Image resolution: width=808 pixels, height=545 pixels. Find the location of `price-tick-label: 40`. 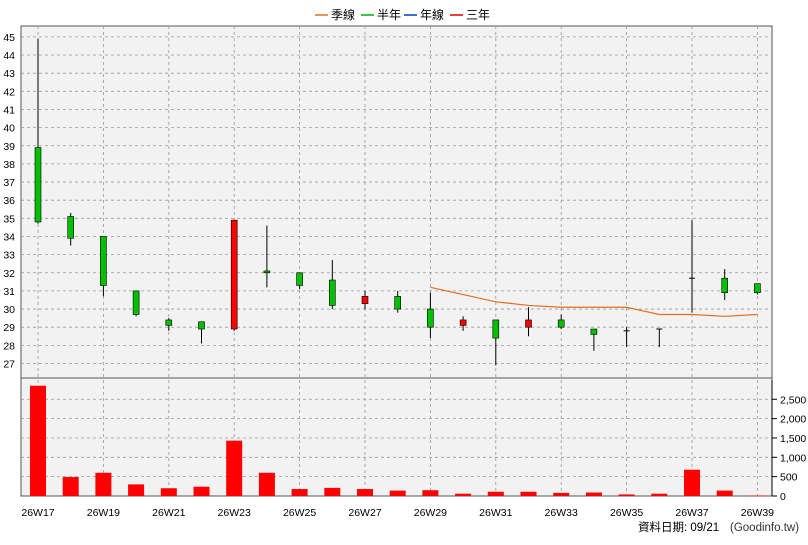

price-tick-label: 40 is located at coordinates (9, 129).